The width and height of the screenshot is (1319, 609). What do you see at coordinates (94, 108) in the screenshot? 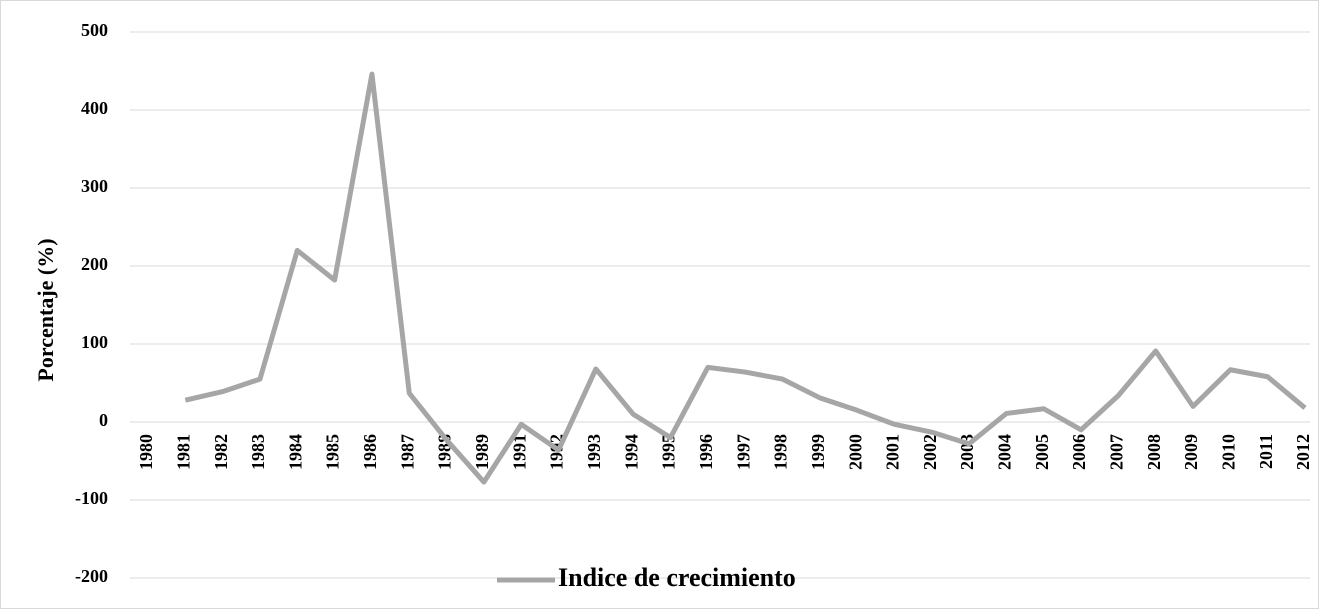
I see `y-tick-label: 400` at bounding box center [94, 108].